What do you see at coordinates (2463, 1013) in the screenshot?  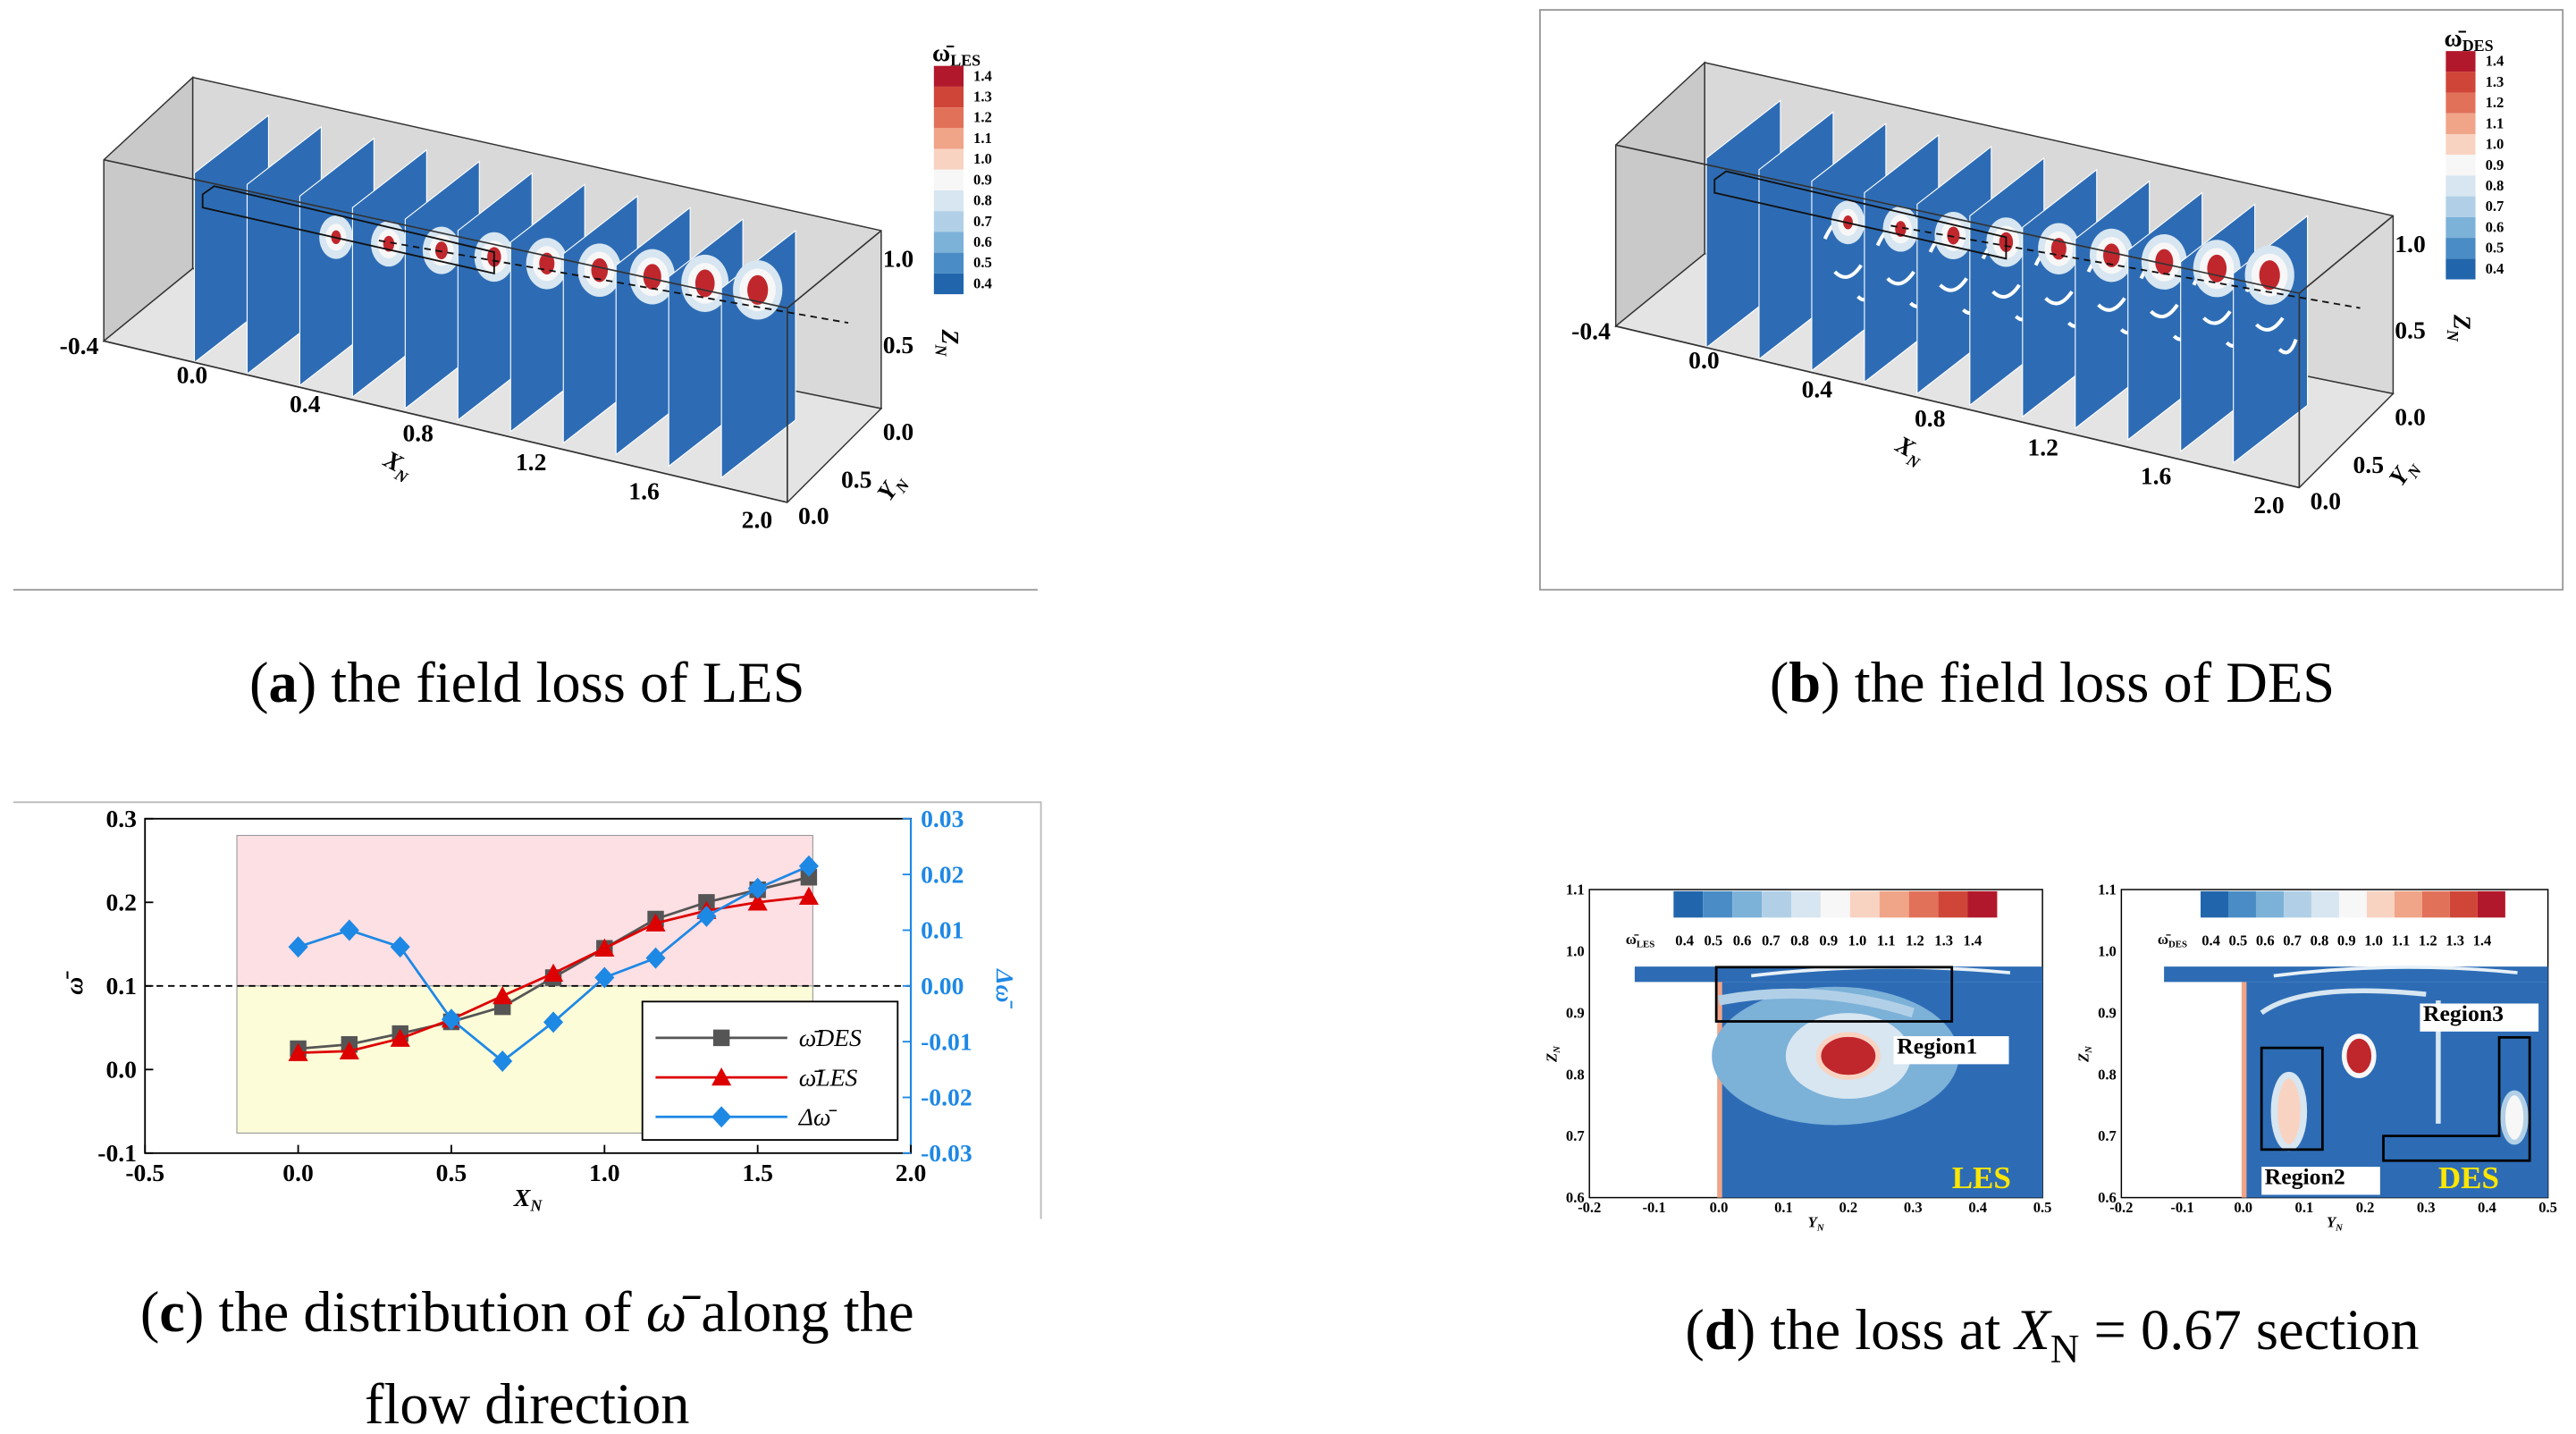 I see `region-label: Region3` at bounding box center [2463, 1013].